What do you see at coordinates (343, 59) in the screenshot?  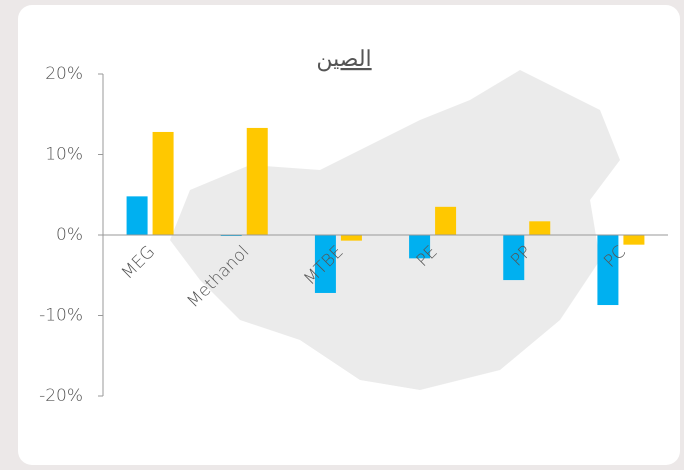 I see `chart-title: الصين` at bounding box center [343, 59].